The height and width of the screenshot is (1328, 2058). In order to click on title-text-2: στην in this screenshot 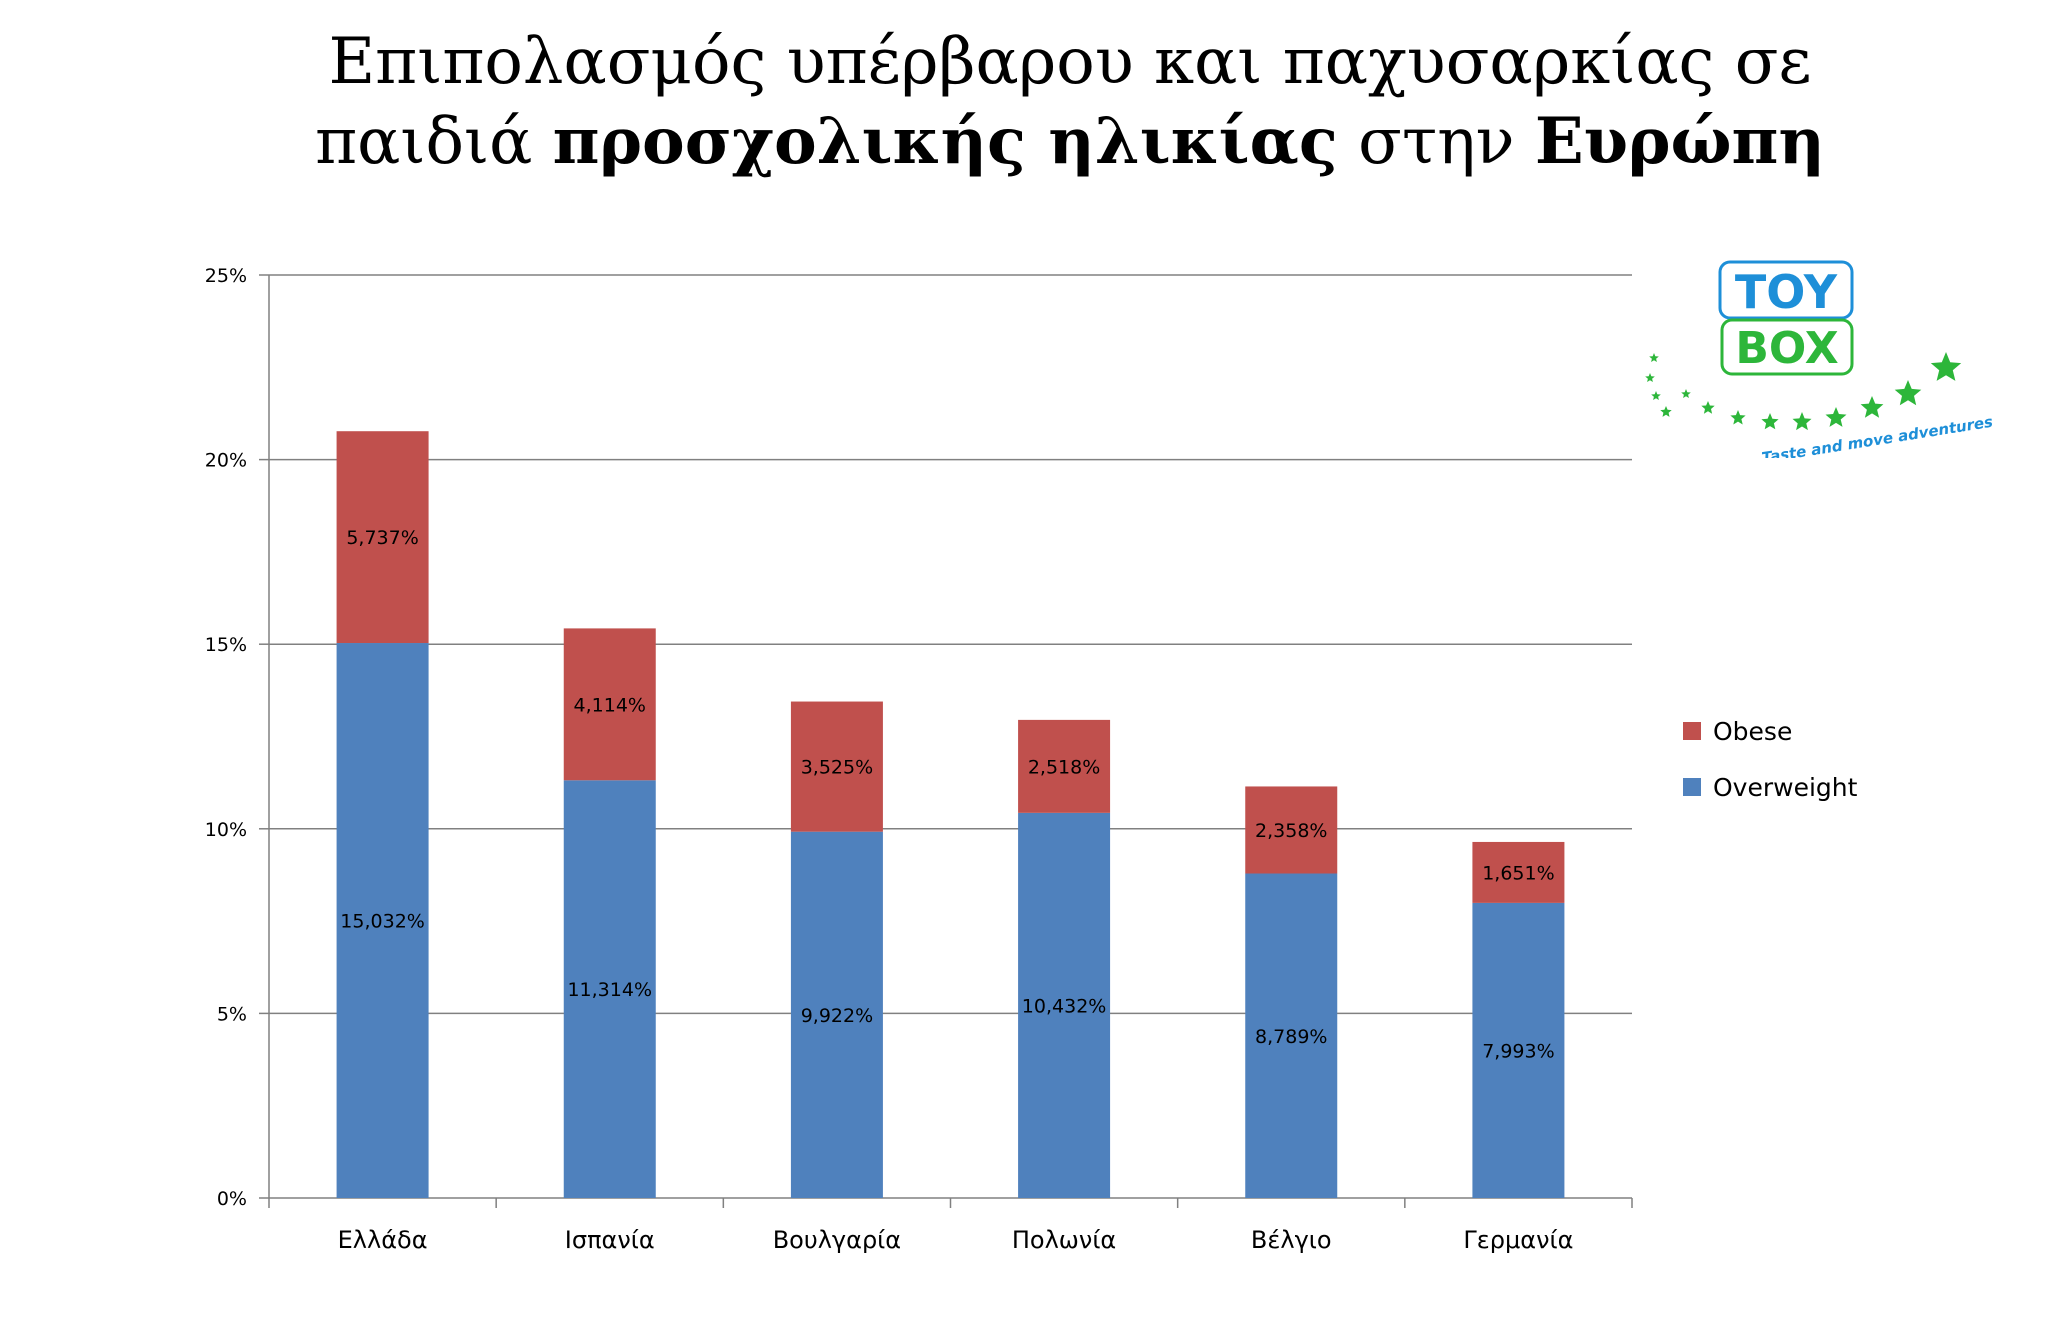, I will do `click(1436, 142)`.